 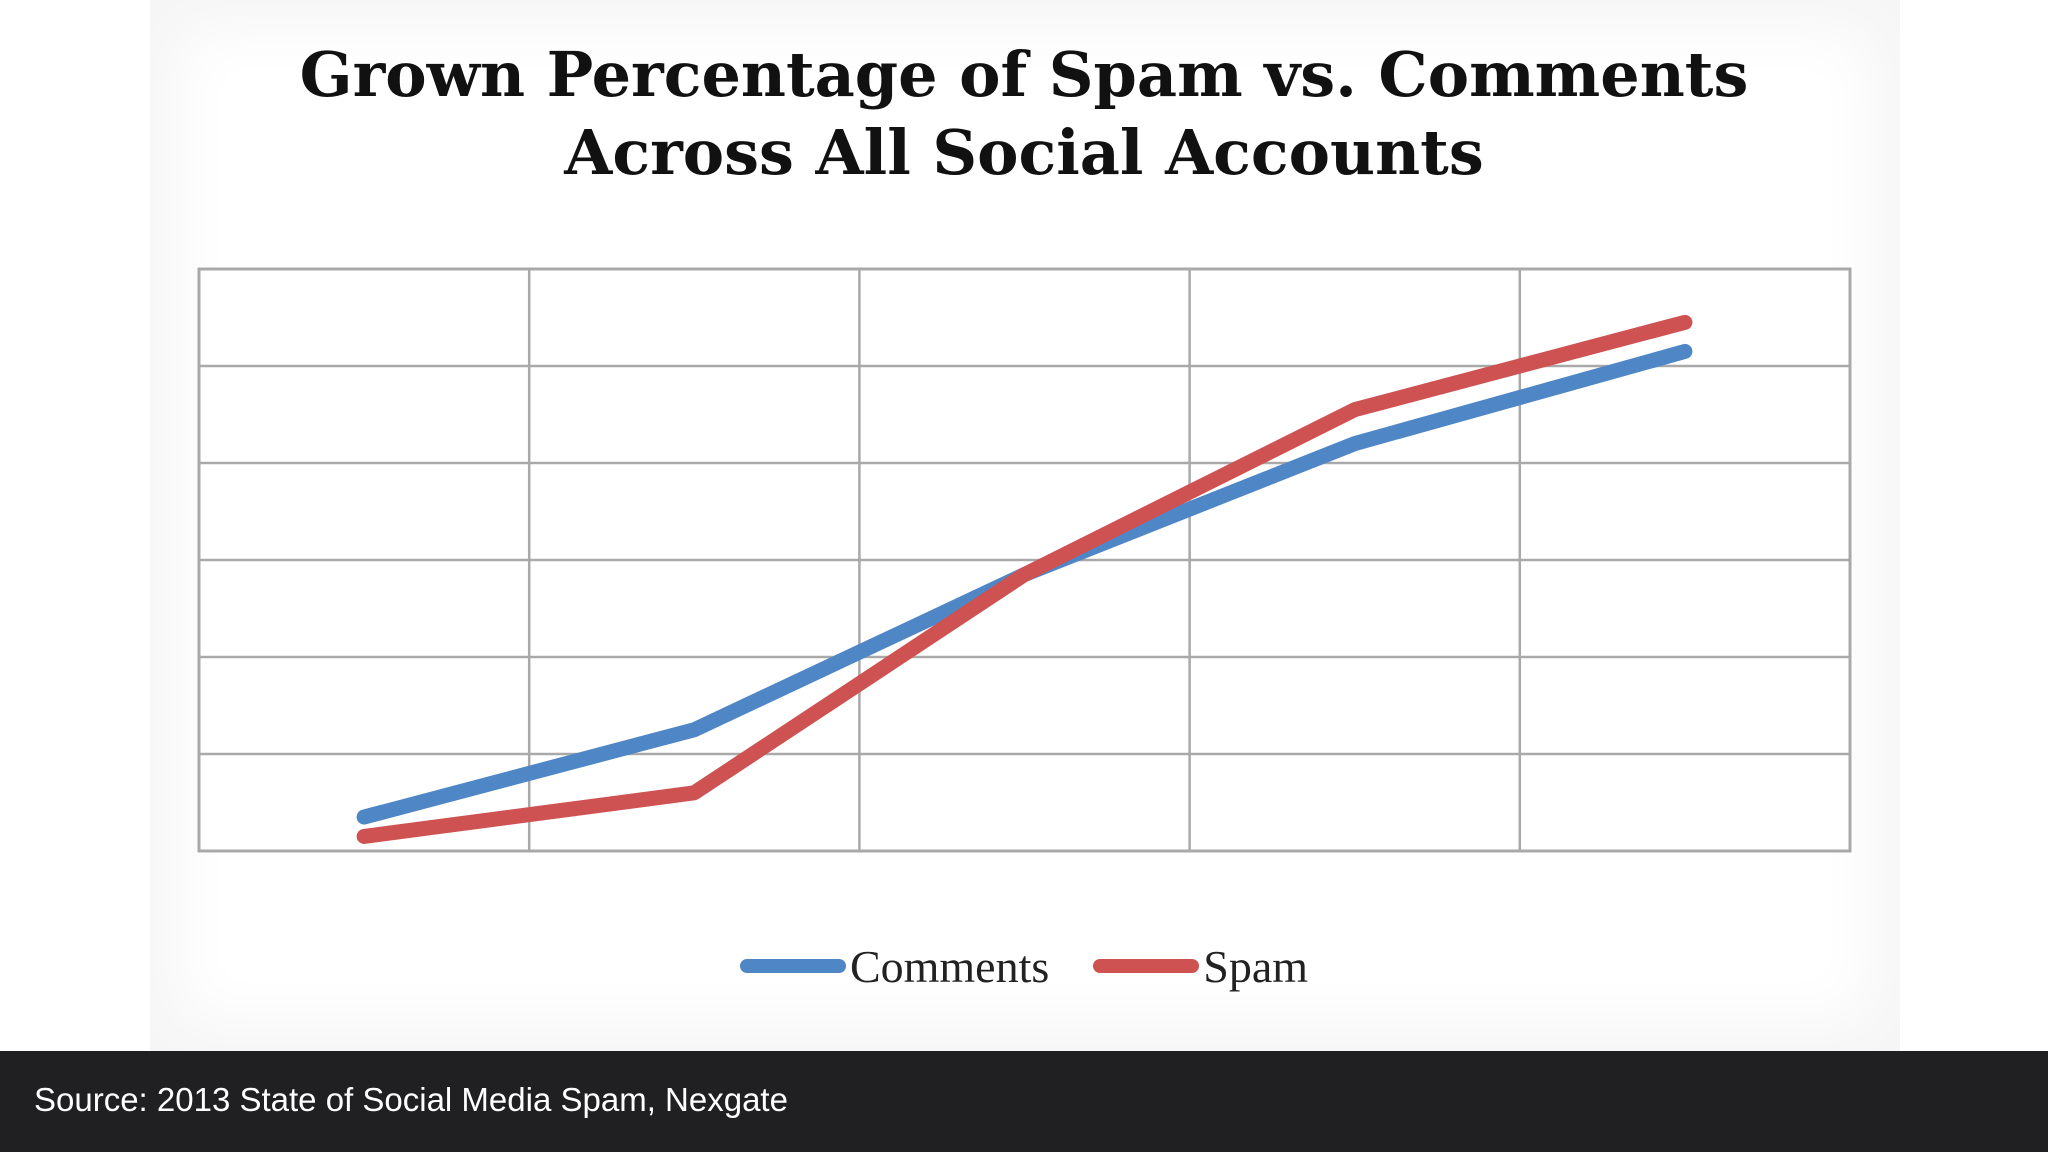 I want to click on legend-label-spam: Spam, so click(x=1256, y=966).